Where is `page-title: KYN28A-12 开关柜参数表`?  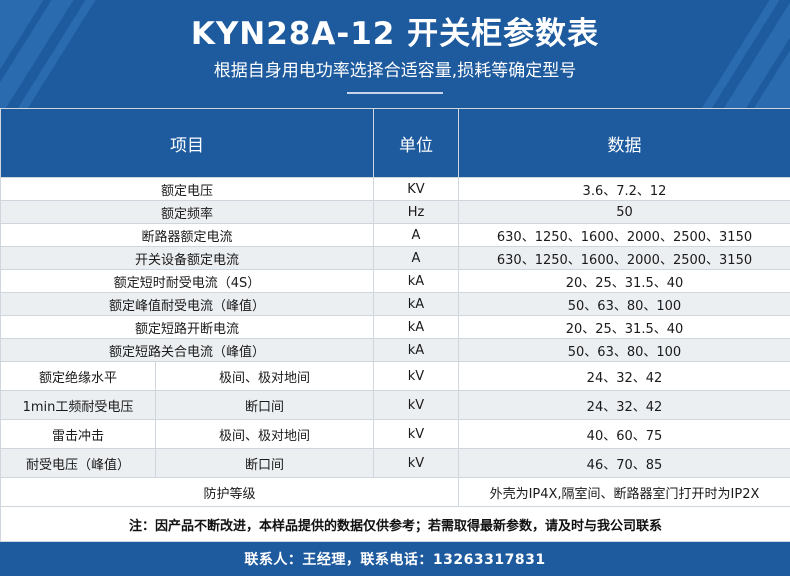 page-title: KYN28A-12 开关柜参数表 is located at coordinates (395, 34).